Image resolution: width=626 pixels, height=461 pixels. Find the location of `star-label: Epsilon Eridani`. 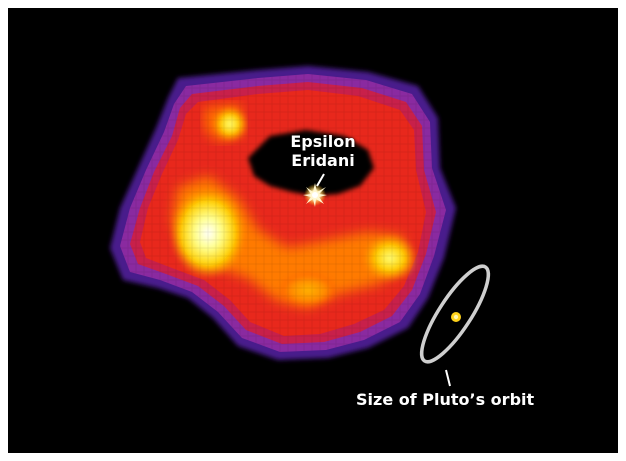

star-label: Epsilon Eridani is located at coordinates (323, 151).